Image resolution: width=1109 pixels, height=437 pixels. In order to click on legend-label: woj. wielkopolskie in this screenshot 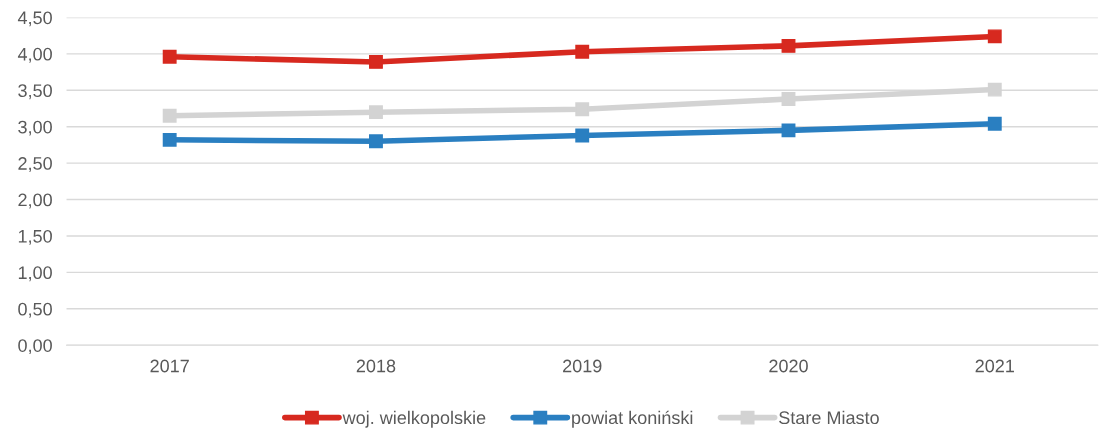, I will do `click(414, 419)`.